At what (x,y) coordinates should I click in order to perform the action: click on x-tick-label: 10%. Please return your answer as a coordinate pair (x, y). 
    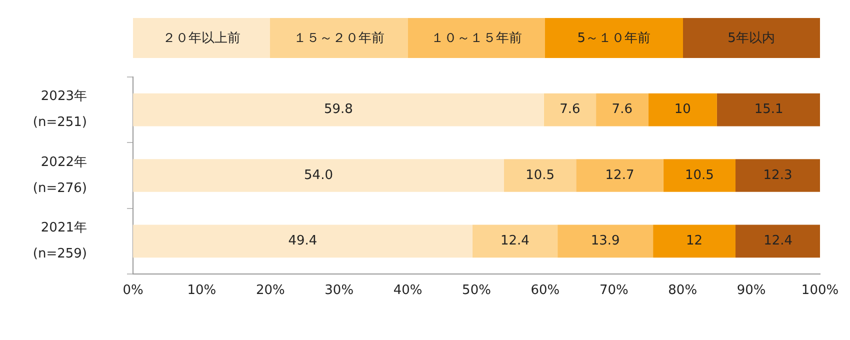
    Looking at the image, I should click on (201, 290).